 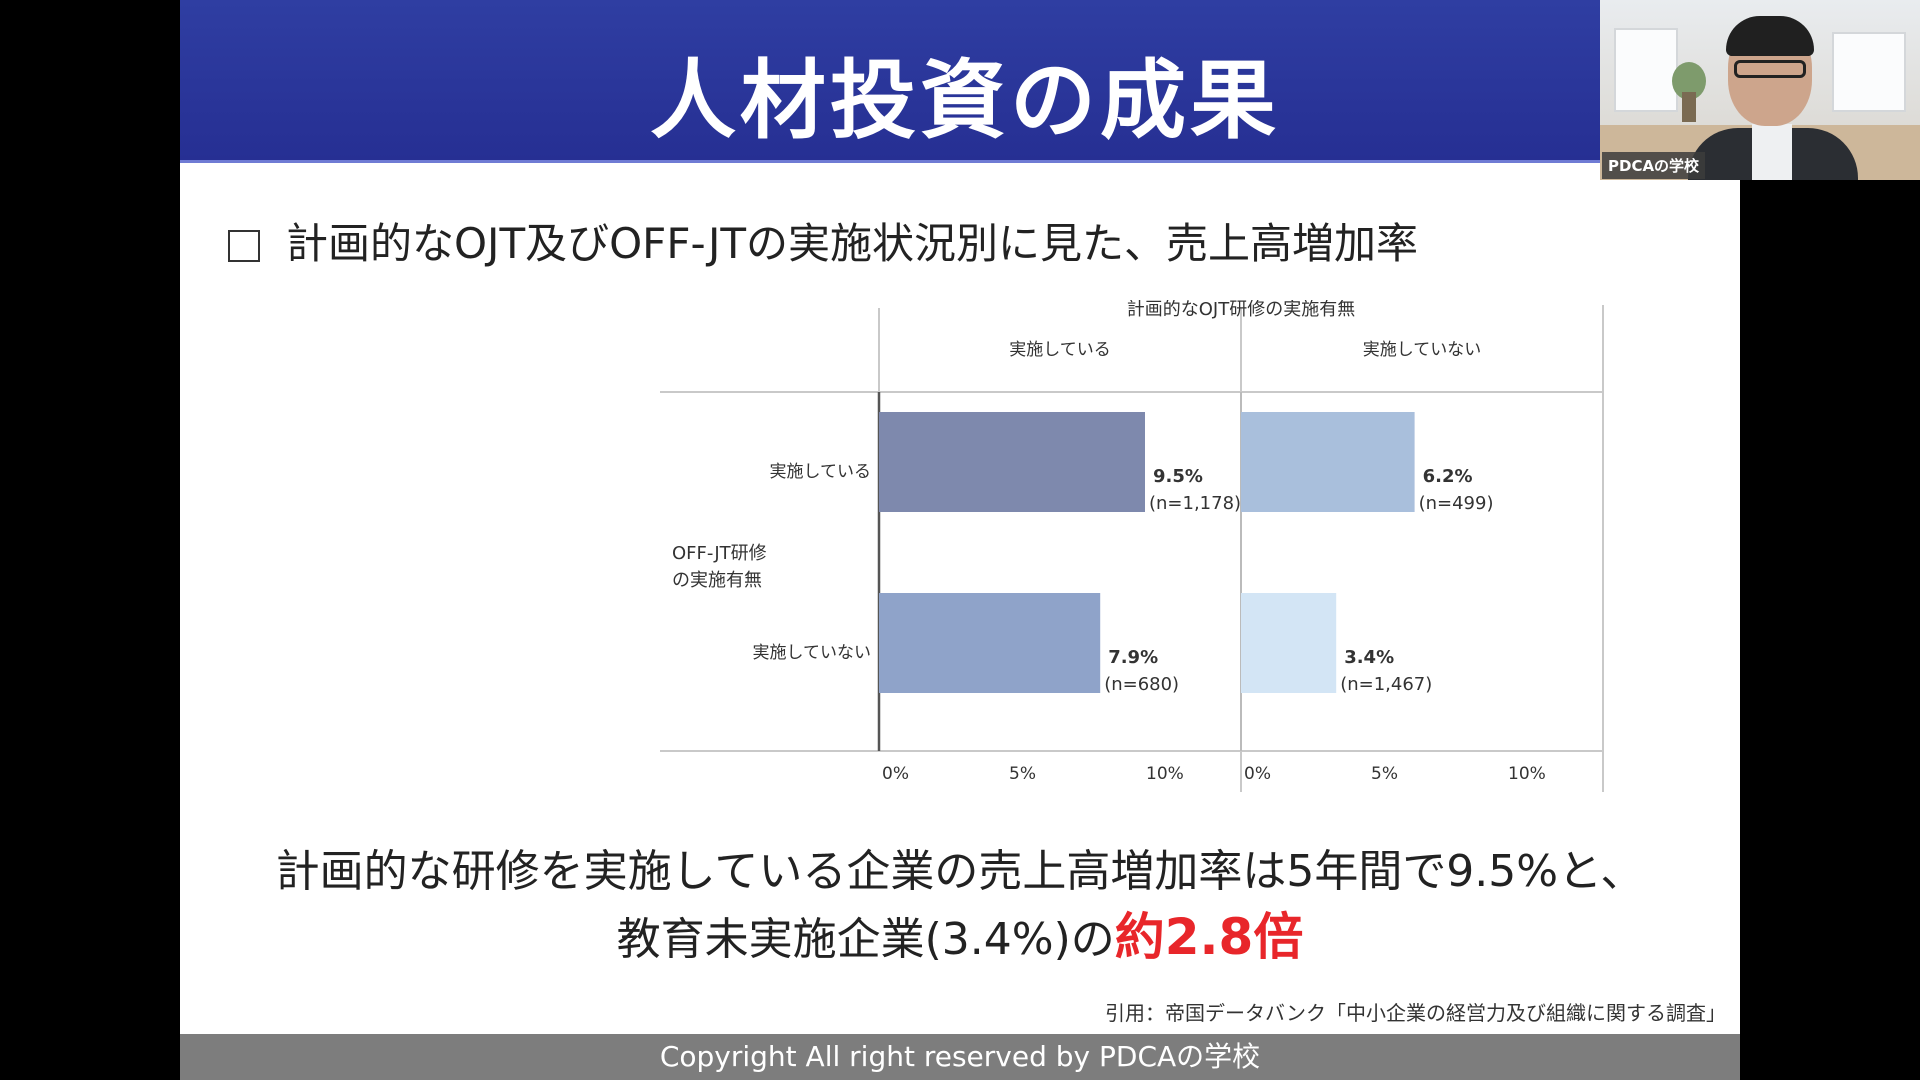 I want to click on chart-data-label: 7.9%, so click(x=1133, y=657).